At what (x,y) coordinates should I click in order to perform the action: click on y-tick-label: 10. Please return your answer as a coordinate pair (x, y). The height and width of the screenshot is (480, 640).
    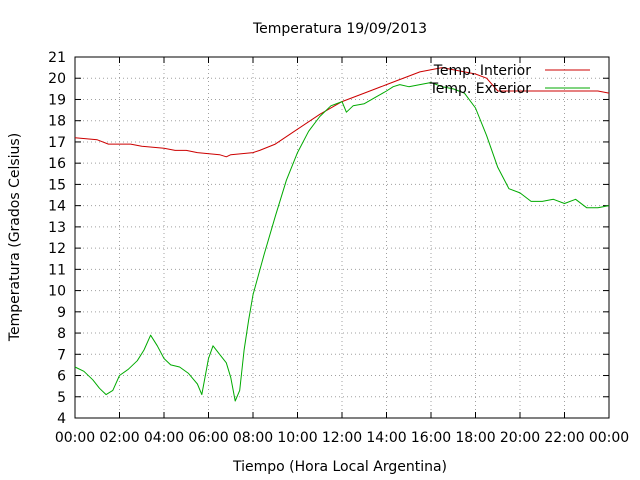
    Looking at the image, I should click on (57, 292).